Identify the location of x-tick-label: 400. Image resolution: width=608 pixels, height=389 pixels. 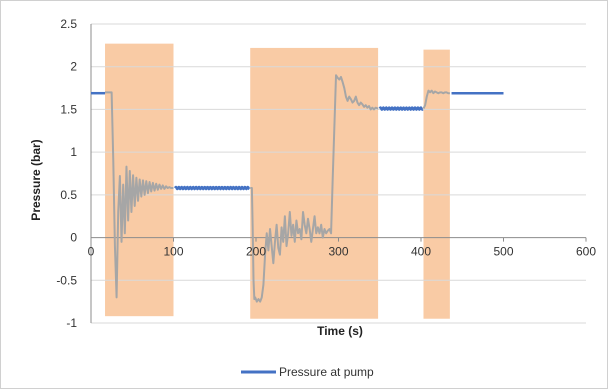
(421, 252).